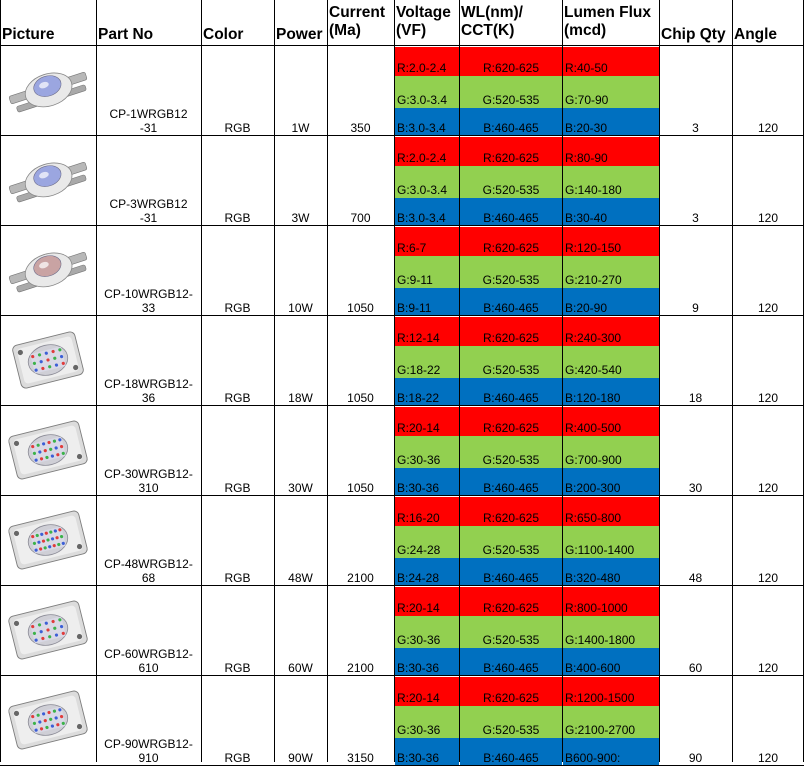 This screenshot has height=769, width=804. What do you see at coordinates (756, 34) in the screenshot?
I see `header-angle: Angle` at bounding box center [756, 34].